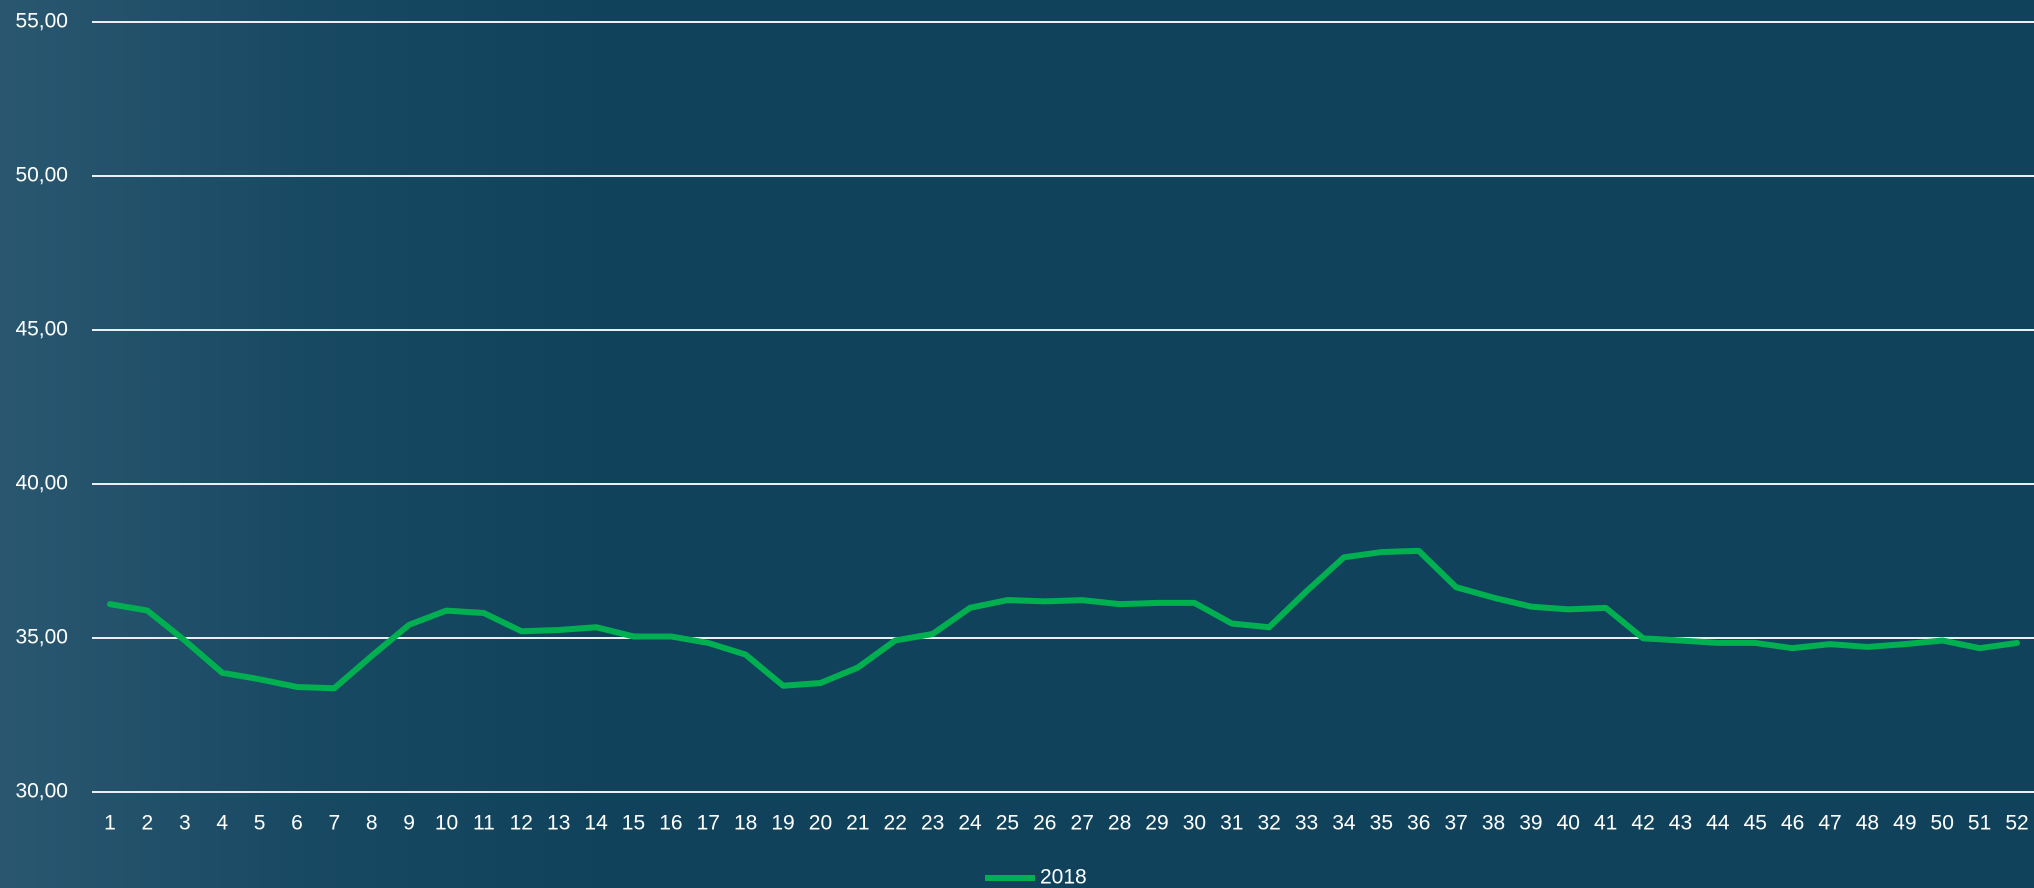 The image size is (2034, 888). What do you see at coordinates (41, 21) in the screenshot?
I see `y-tick-label: 55,00` at bounding box center [41, 21].